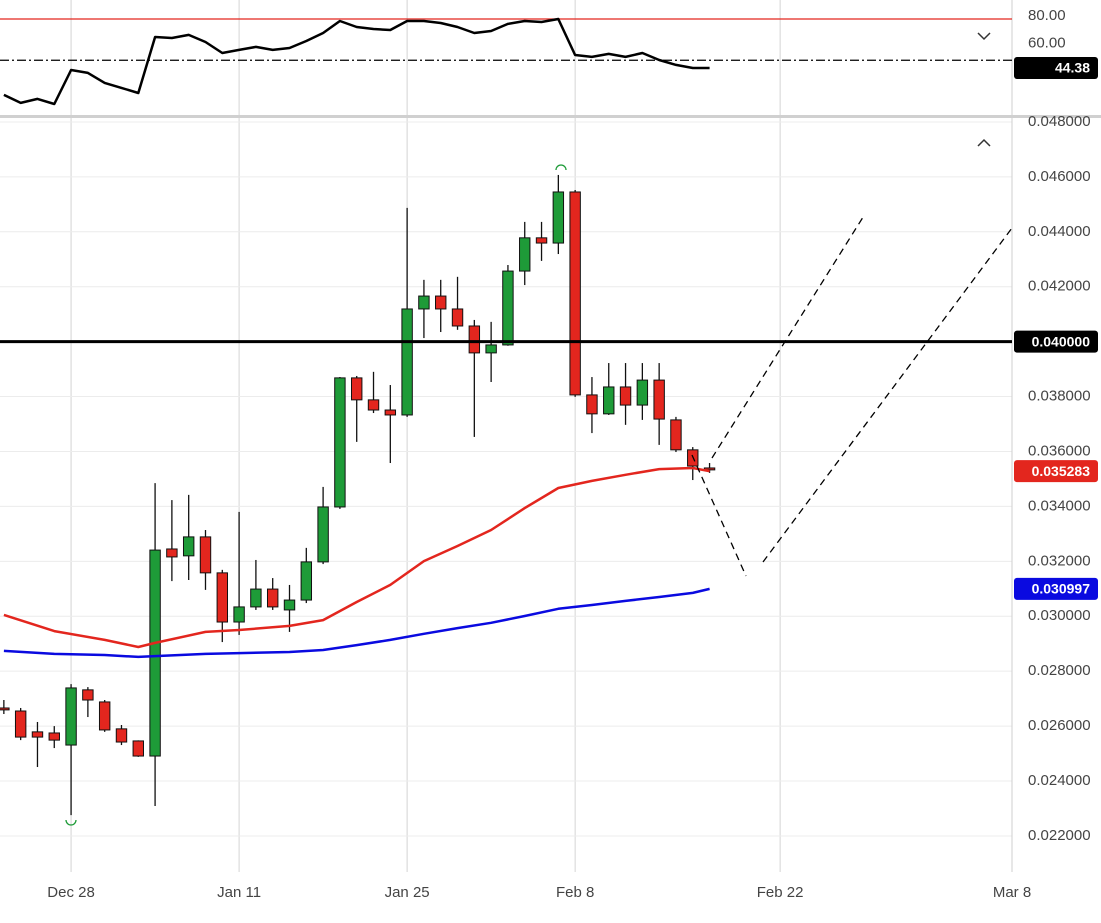  What do you see at coordinates (1047, 42) in the screenshot?
I see `y-tick-label: 60.00` at bounding box center [1047, 42].